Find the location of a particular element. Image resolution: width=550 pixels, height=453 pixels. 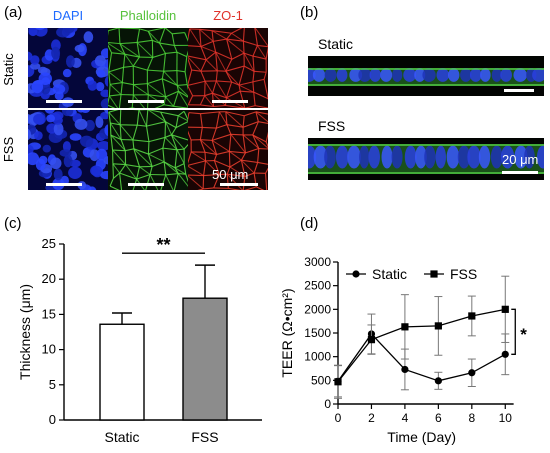

x-axis-label: Time (Day) is located at coordinates (421, 437).